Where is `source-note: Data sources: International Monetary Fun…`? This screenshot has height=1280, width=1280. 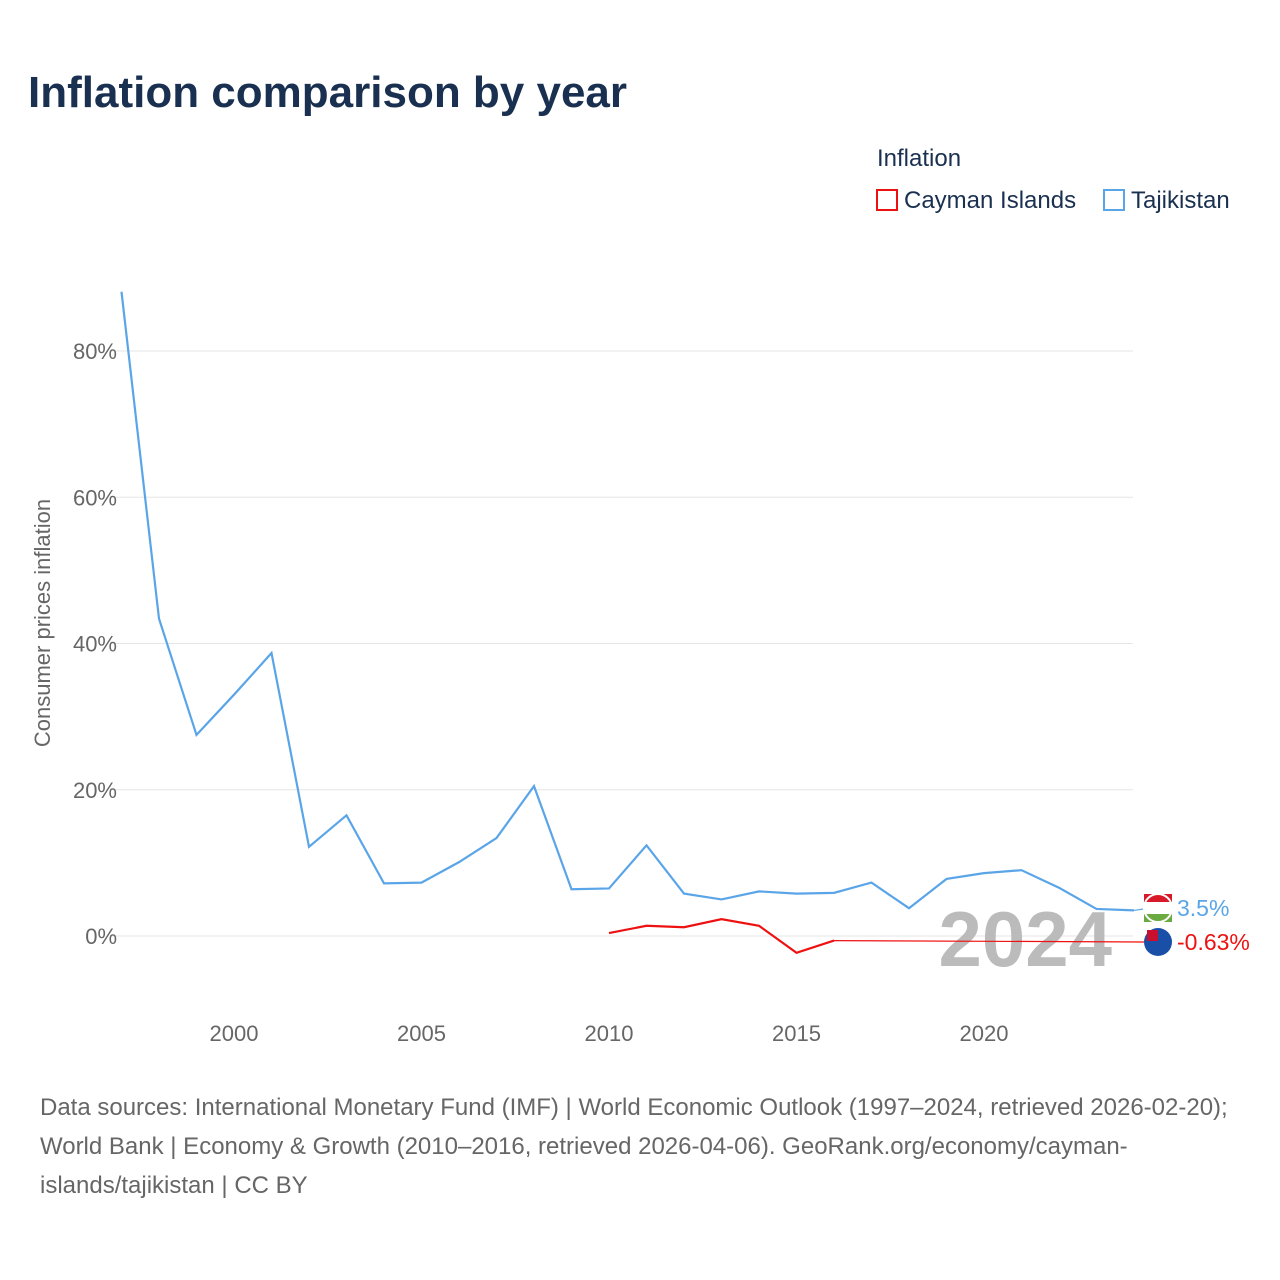
source-note: Data sources: International Monetary Fun… is located at coordinates (634, 1146).